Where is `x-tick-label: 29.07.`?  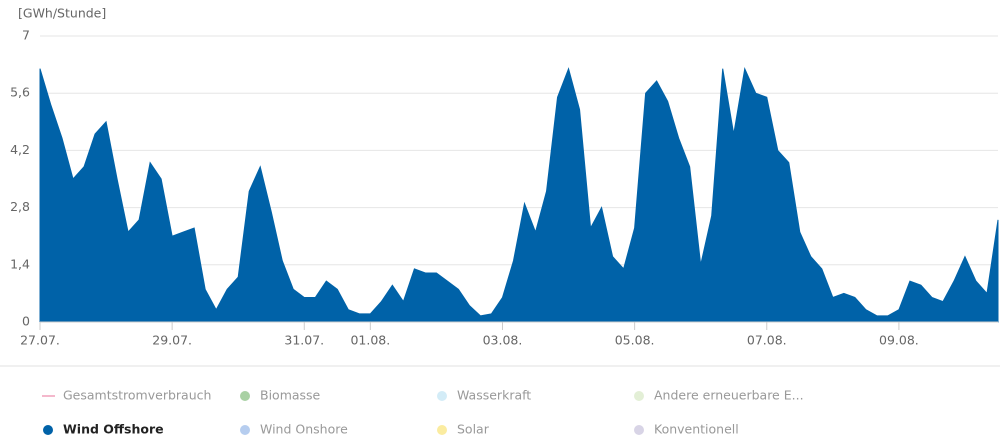
x-tick-label: 29.07. is located at coordinates (172, 340).